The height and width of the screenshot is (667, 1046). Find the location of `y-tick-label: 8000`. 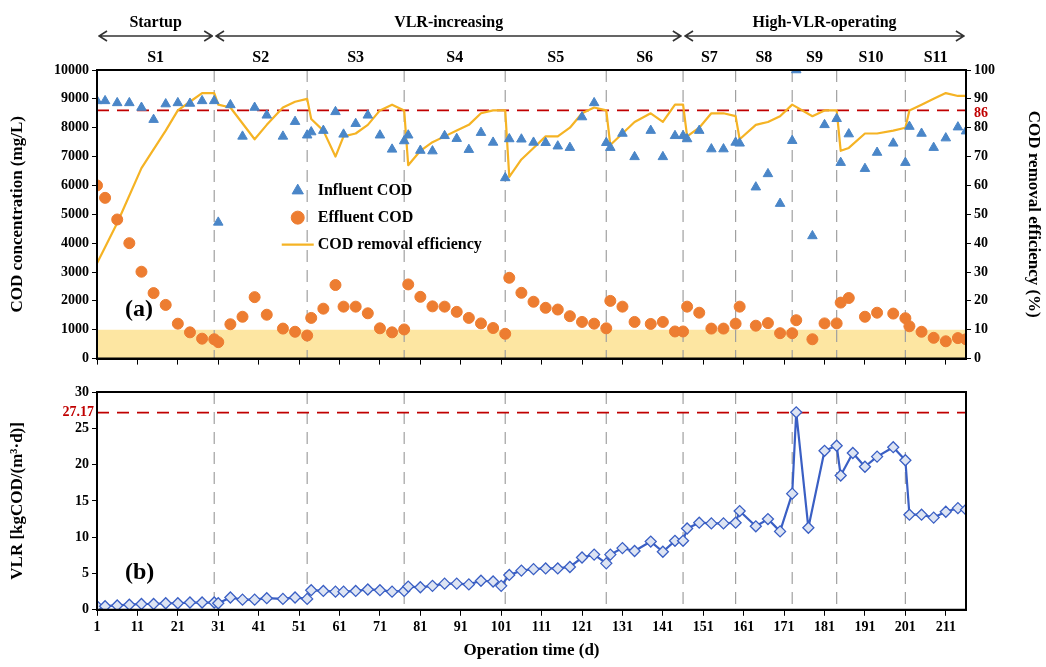

y-tick-label: 8000 is located at coordinates (75, 127).